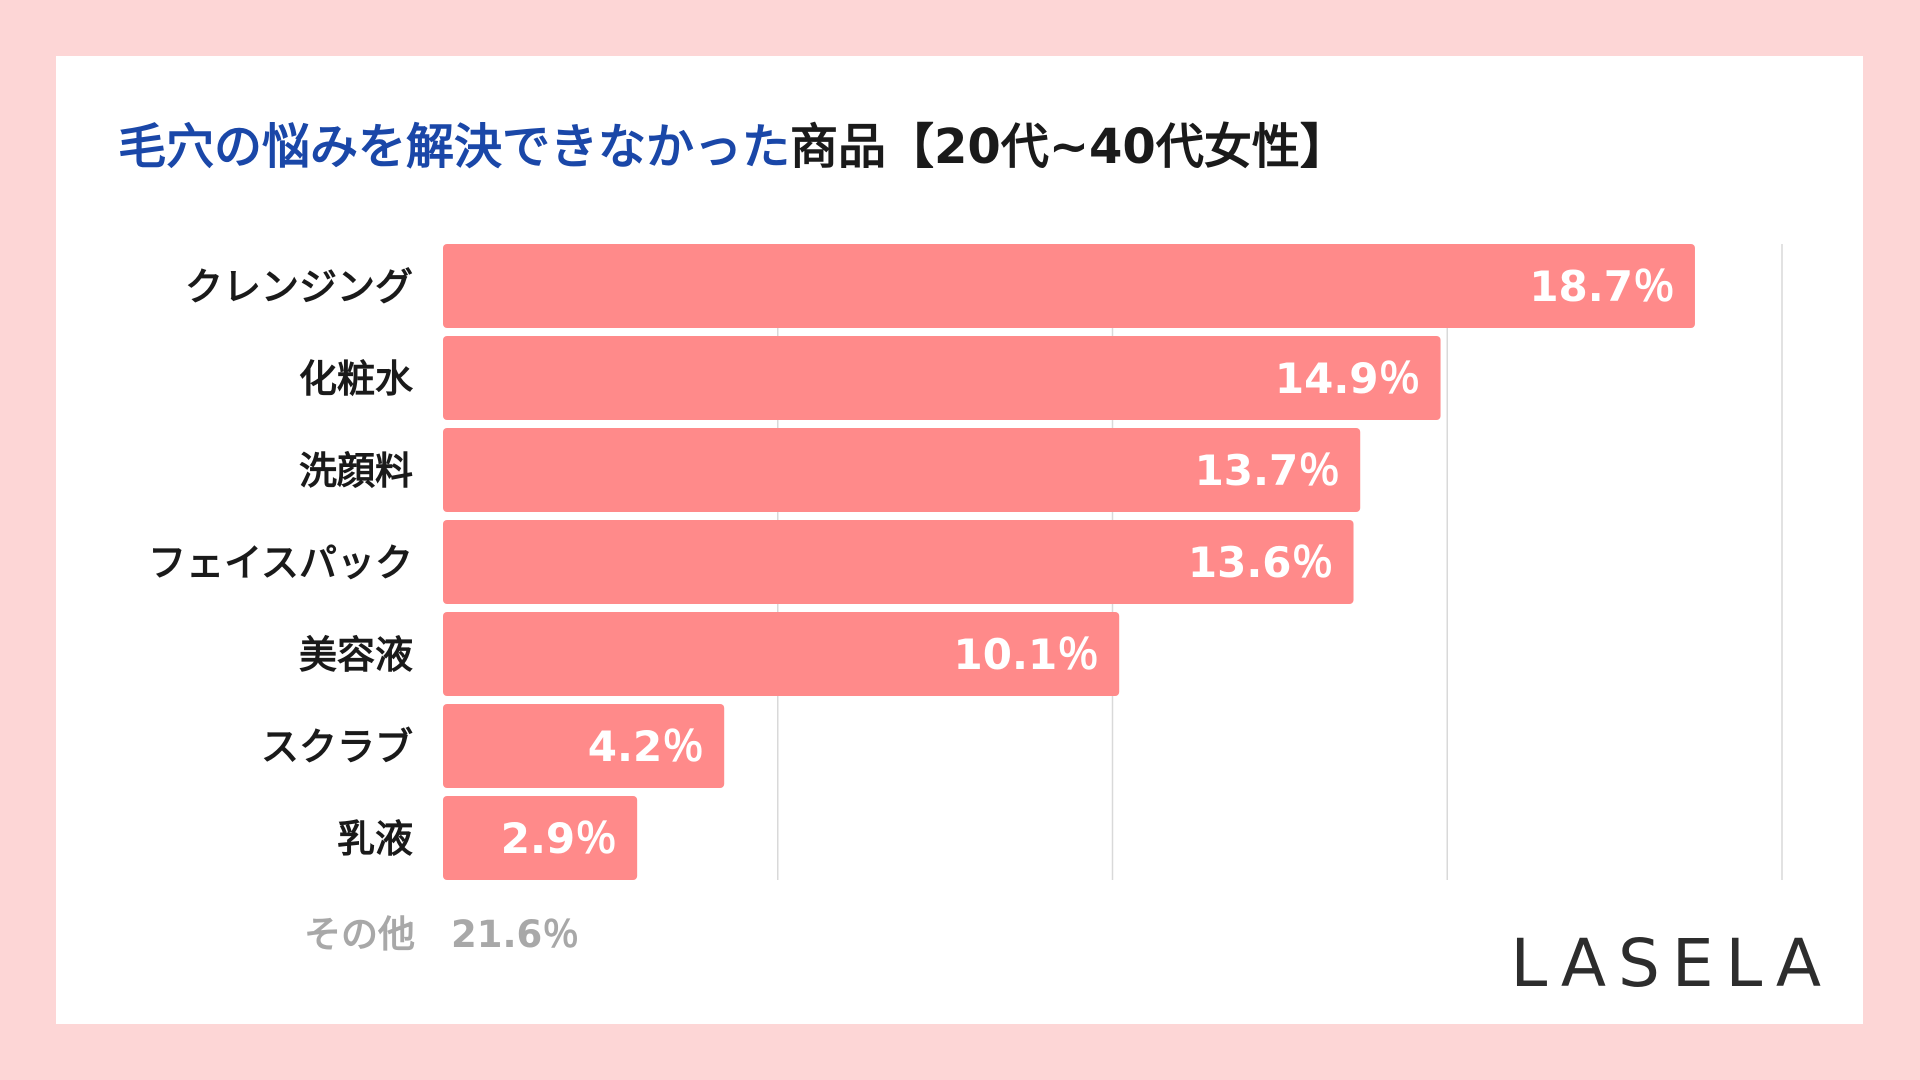 The width and height of the screenshot is (1920, 1080). I want to click on category-label-2: 洗顔料, so click(356, 471).